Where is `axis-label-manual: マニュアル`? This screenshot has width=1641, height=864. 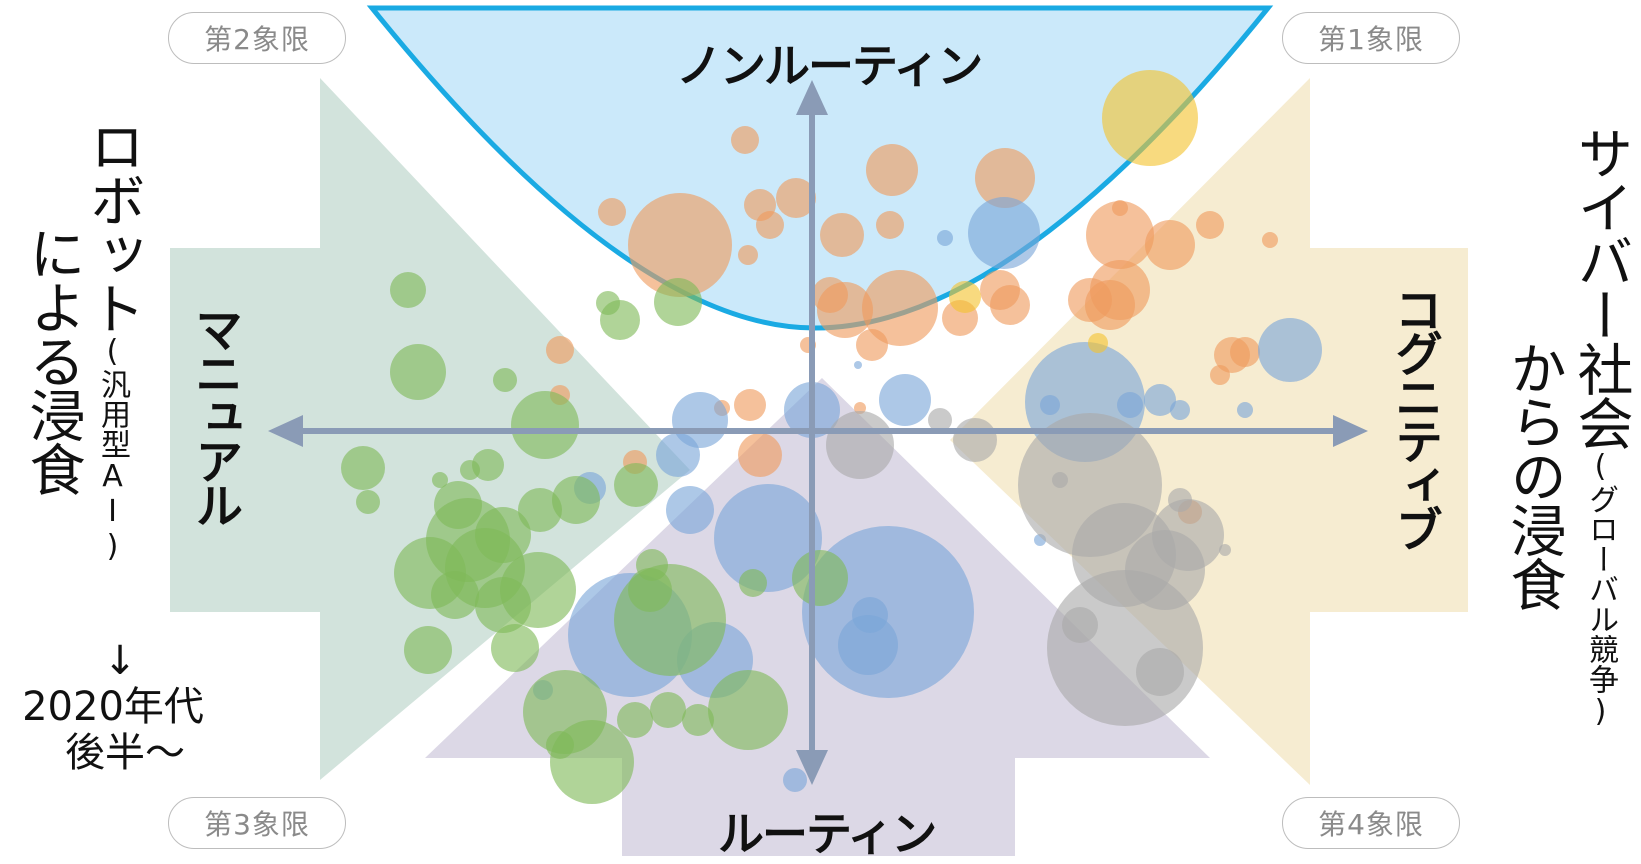 axis-label-manual: マニュアル is located at coordinates (214, 415).